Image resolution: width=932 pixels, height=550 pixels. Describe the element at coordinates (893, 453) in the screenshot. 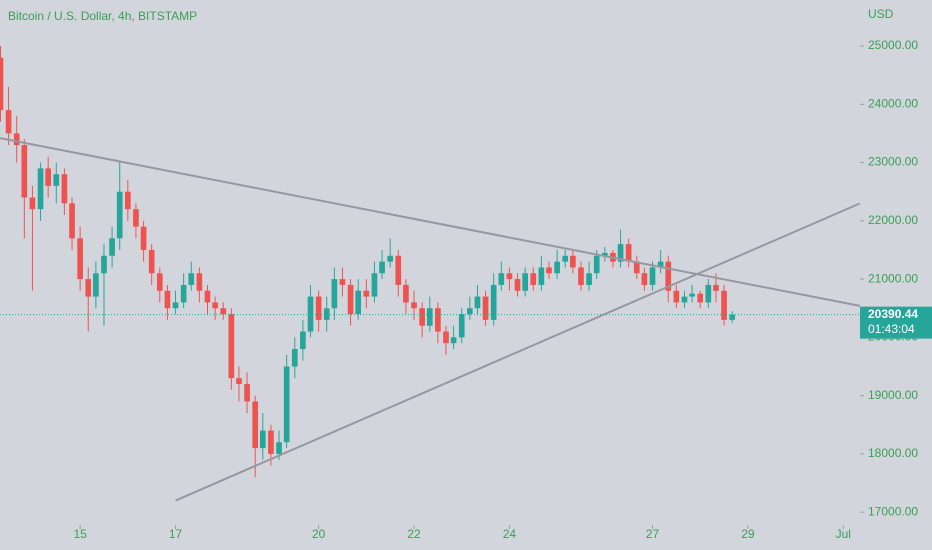

I see `y-tick-label: 18000.00` at that location.